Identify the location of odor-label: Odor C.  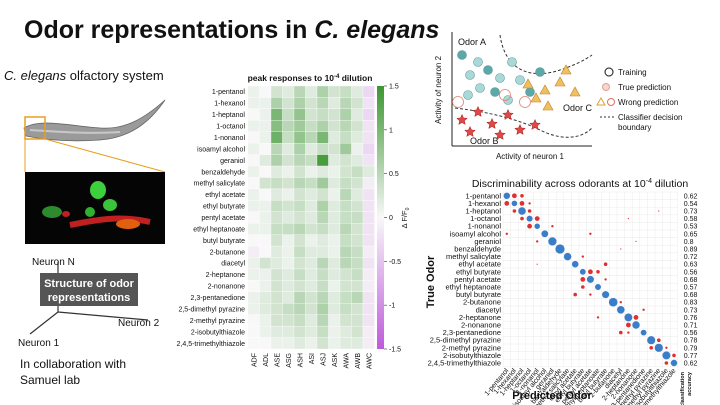
(578, 108).